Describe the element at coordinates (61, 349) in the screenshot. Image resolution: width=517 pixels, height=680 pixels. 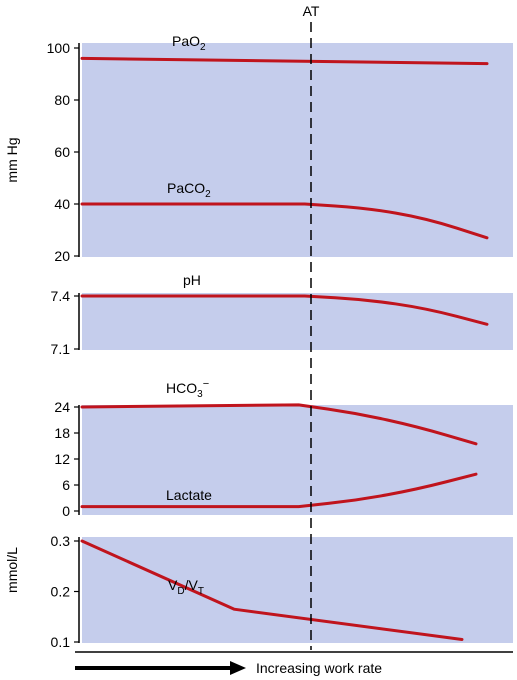
I see `y-tick-label: 7.1` at that location.